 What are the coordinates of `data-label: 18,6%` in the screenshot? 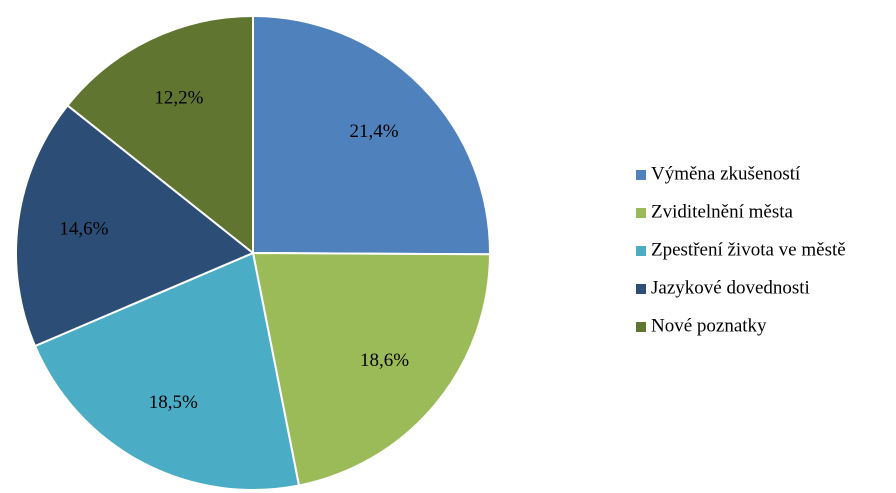 It's located at (384, 360).